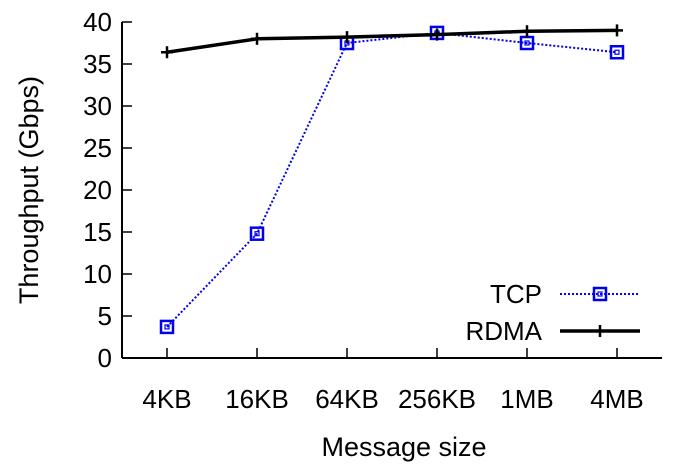  I want to click on y-tick-label: 35, so click(97, 64).